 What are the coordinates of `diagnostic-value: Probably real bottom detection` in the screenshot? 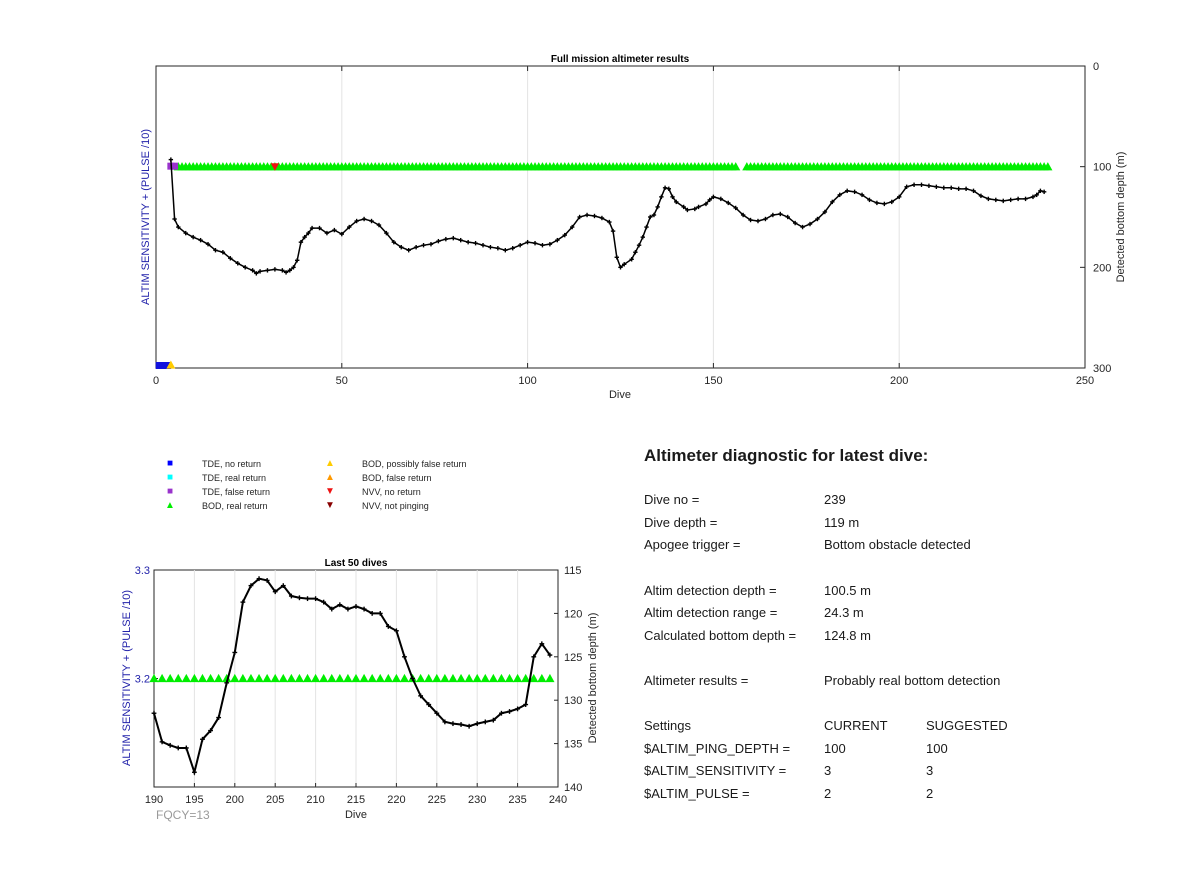 It's located at (912, 680).